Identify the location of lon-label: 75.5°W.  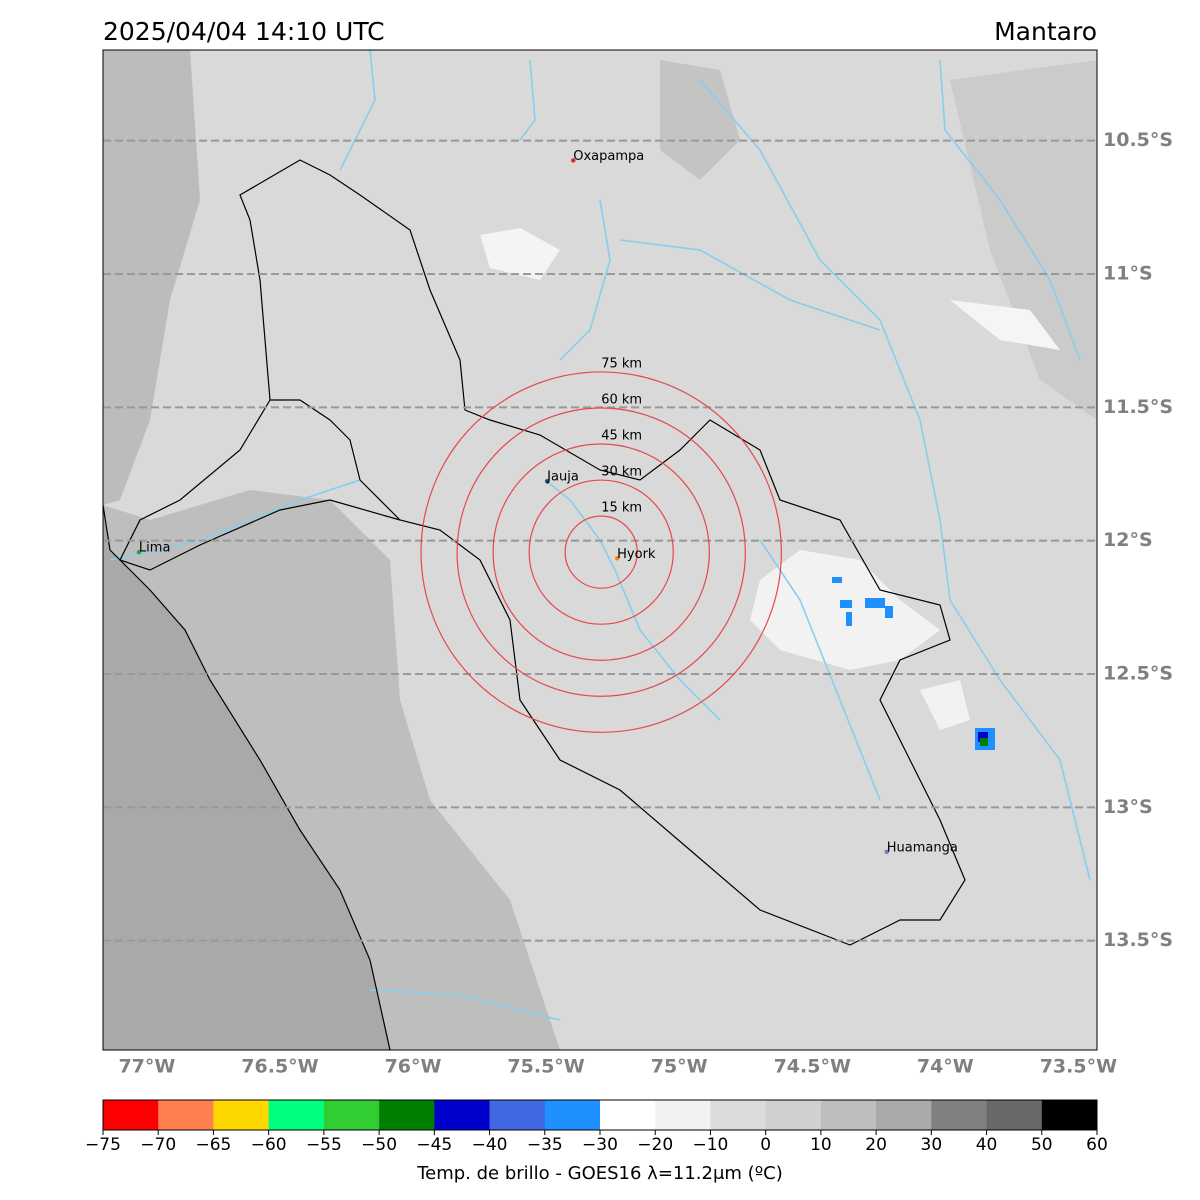
(545, 1067).